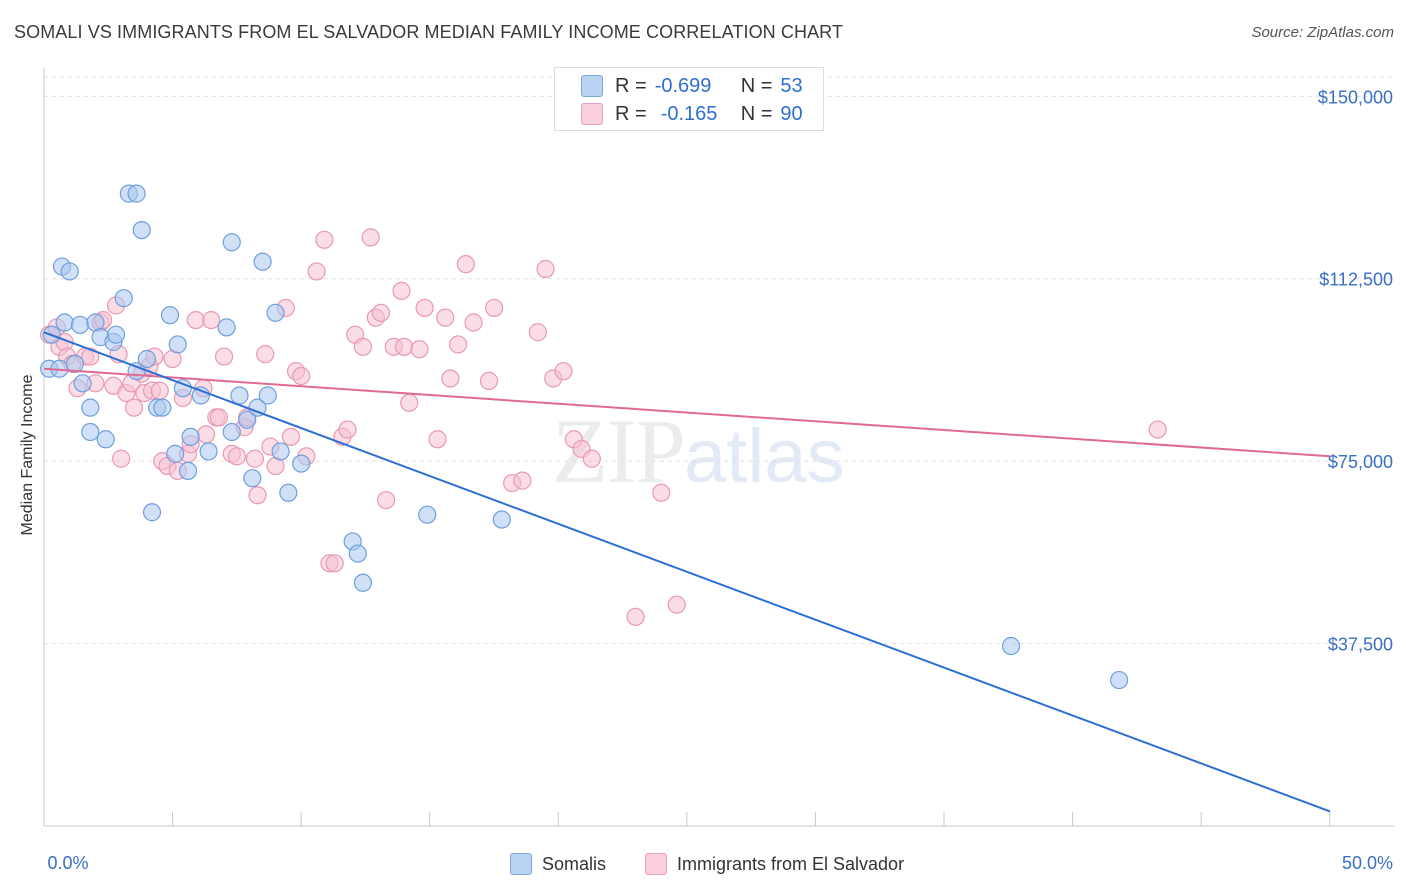  What do you see at coordinates (1322, 32) in the screenshot?
I see `source-label: Source: ZipAtlas.com` at bounding box center [1322, 32].